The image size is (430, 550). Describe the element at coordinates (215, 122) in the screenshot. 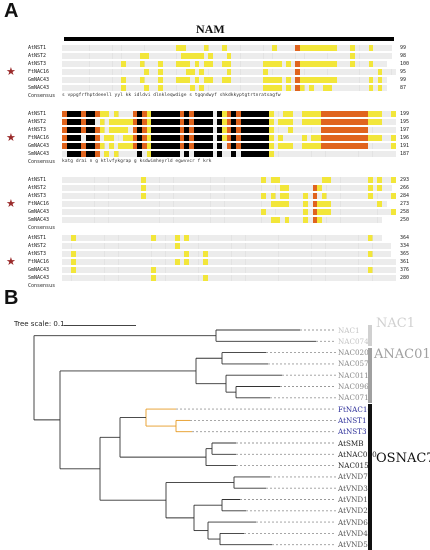

I see `alignment-row: AtNST2 195` at that location.